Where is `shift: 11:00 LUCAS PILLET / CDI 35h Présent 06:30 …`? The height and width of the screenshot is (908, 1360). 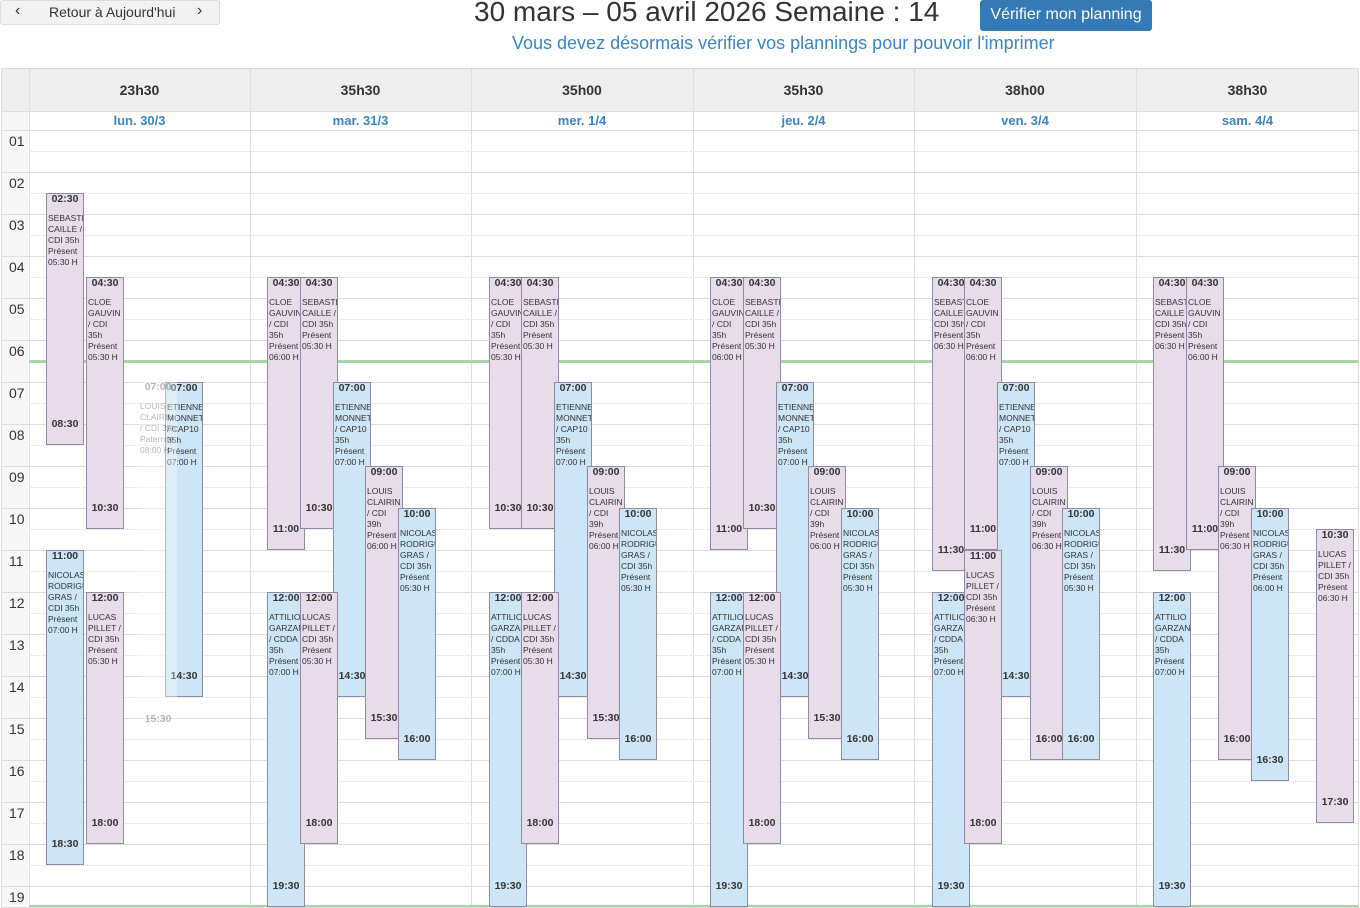 shift: 11:00 LUCAS PILLET / CDI 35h Présent 06:30 … is located at coordinates (983, 697).